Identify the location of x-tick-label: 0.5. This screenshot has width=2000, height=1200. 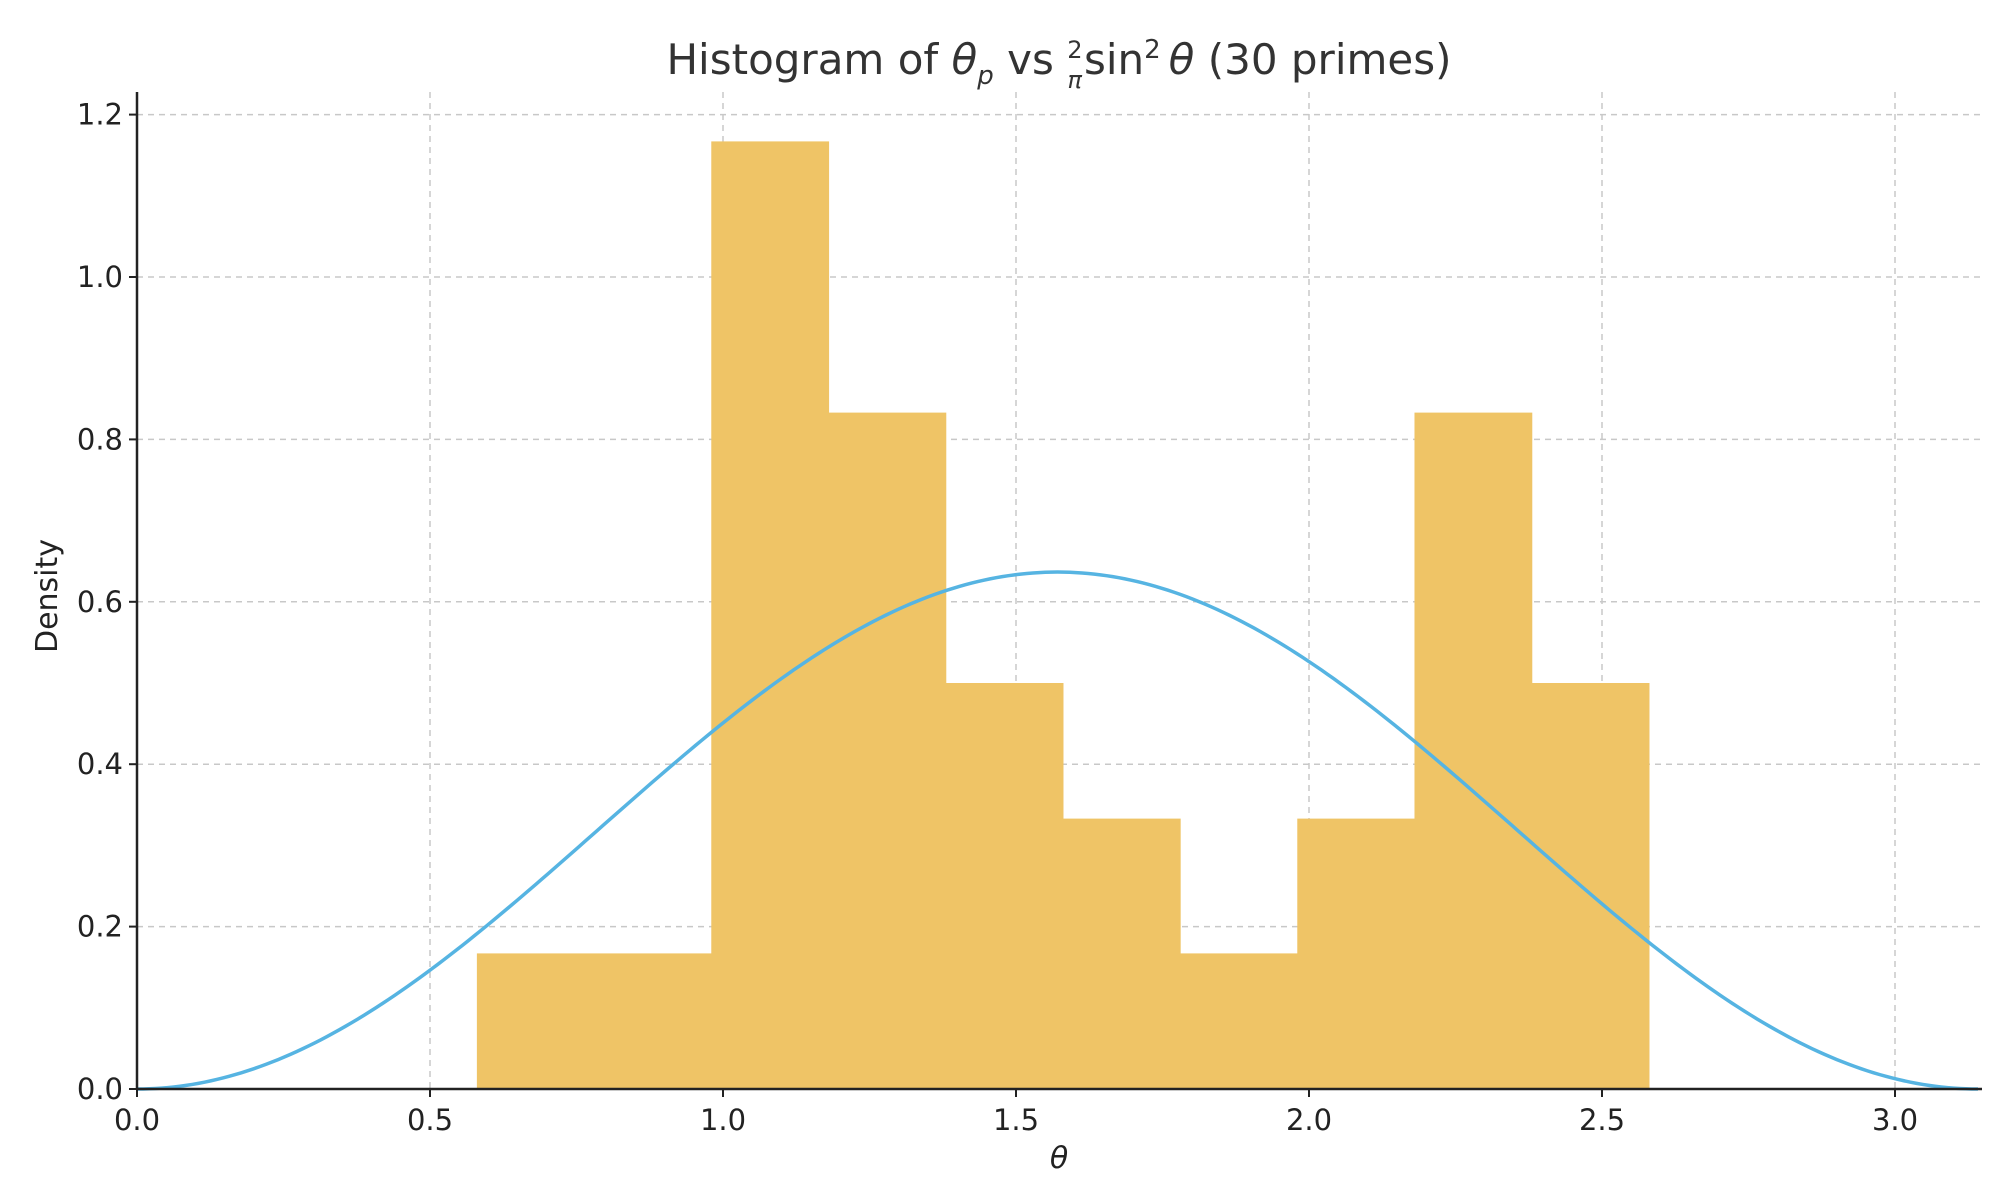
(430, 1120).